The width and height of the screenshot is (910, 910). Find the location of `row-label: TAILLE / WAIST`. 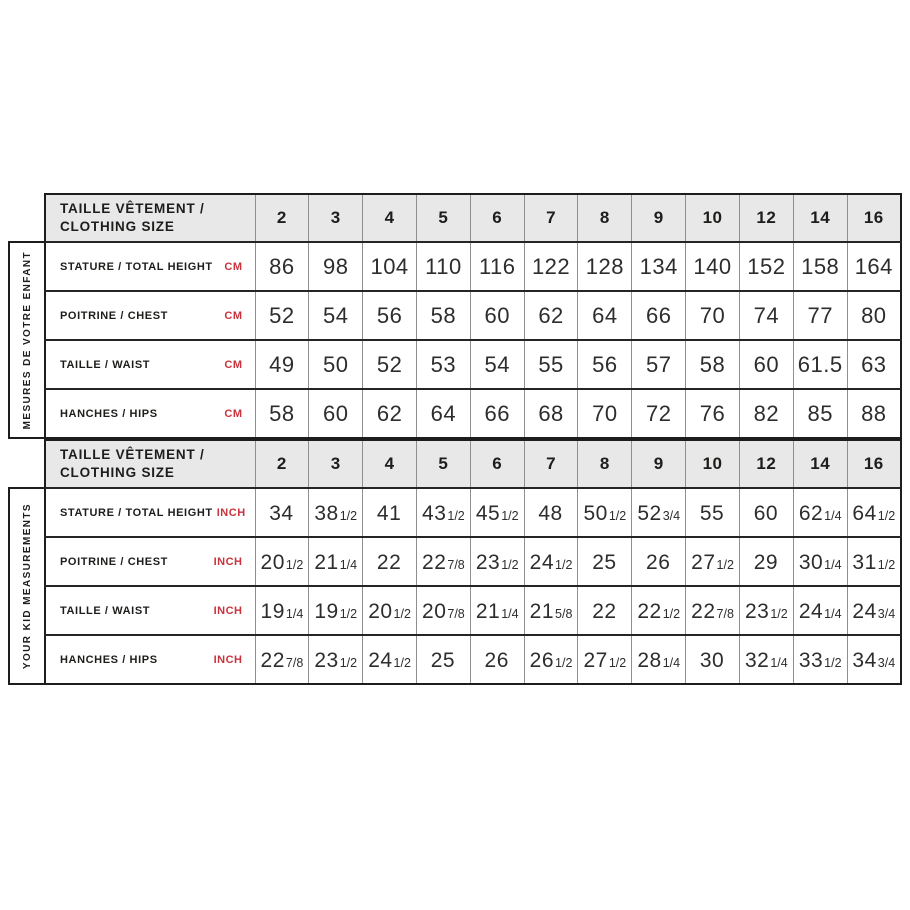

row-label: TAILLE / WAIST is located at coordinates (105, 364).